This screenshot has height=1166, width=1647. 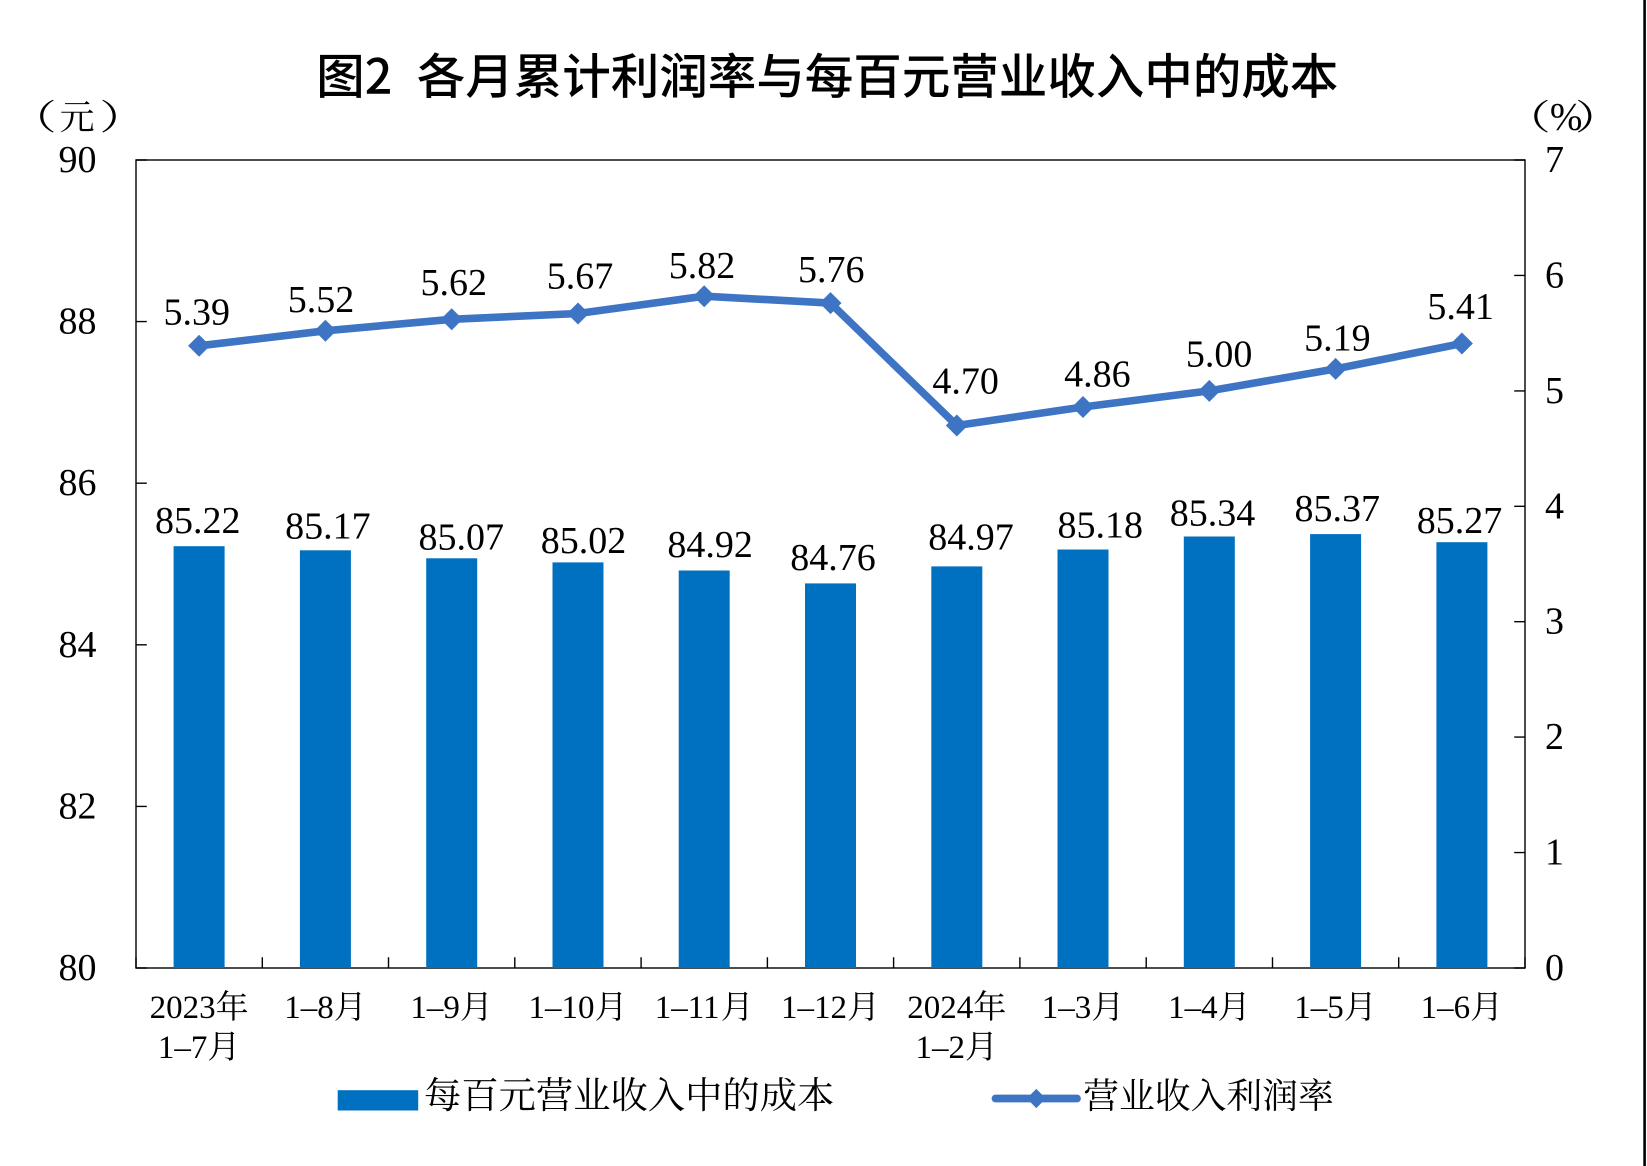 What do you see at coordinates (833, 558) in the screenshot?
I see `svg-text: 84.76` at bounding box center [833, 558].